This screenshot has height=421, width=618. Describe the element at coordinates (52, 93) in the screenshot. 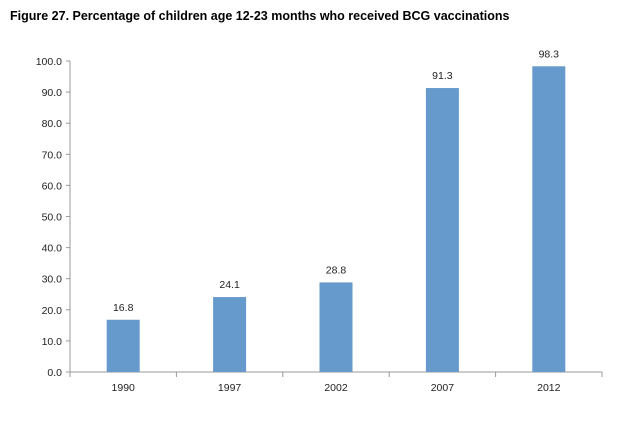

I see `y-tick-label: 90.0` at that location.